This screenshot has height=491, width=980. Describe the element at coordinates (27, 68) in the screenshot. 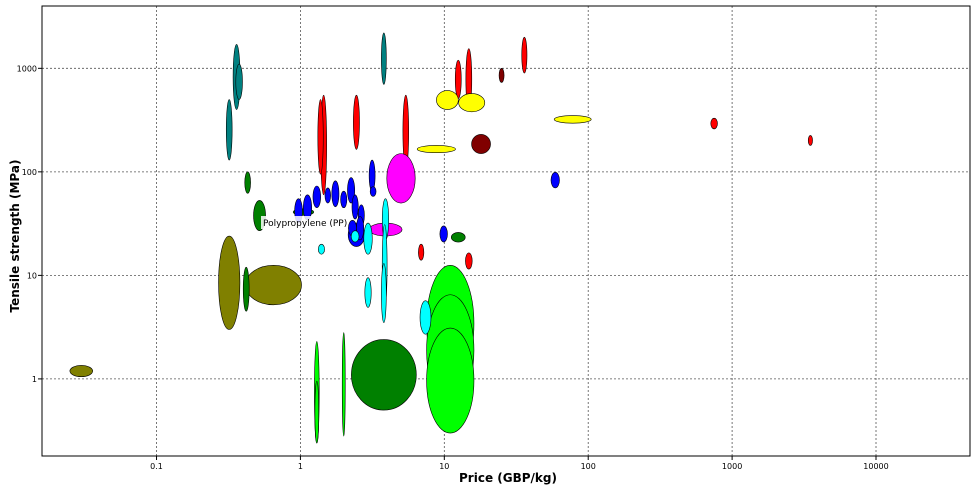

I see `y-tick-label: 1000` at that location.